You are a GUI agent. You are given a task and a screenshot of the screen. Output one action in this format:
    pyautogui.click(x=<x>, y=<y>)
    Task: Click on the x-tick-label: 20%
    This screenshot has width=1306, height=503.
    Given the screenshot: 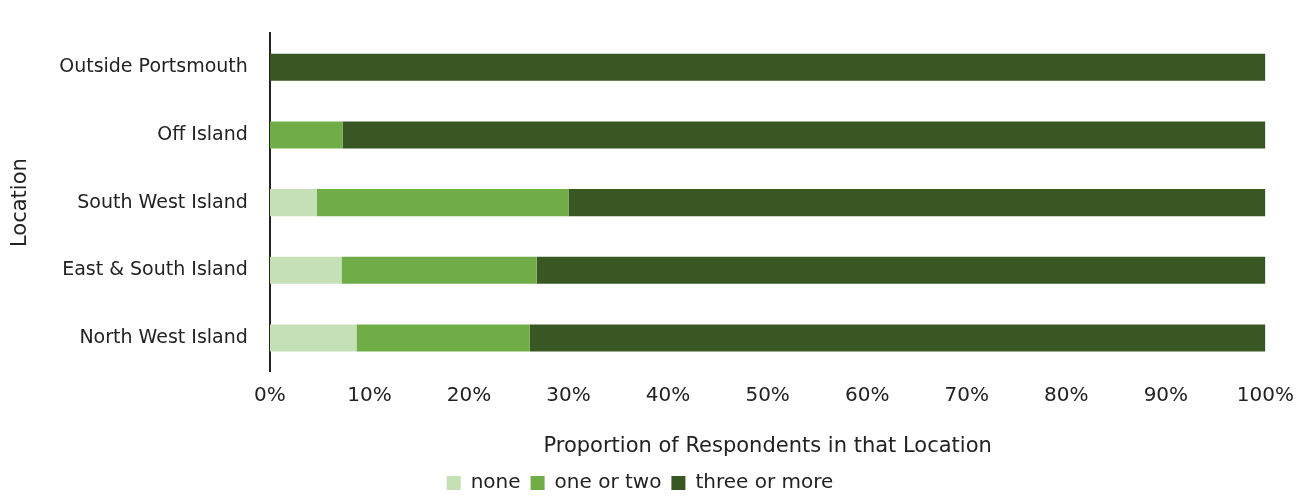 What is the action you would take?
    pyautogui.click(x=469, y=394)
    